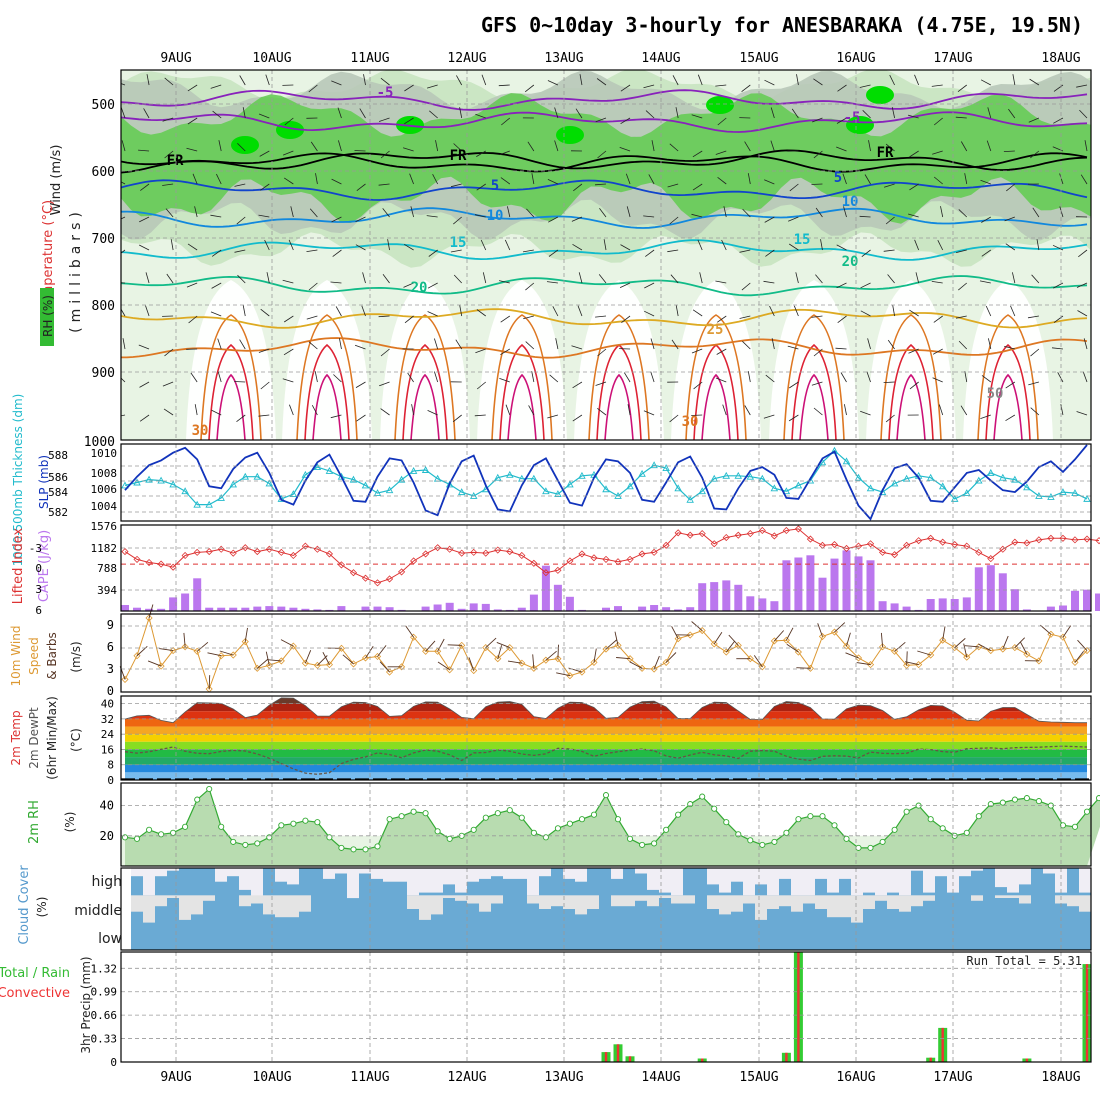 The image size is (1100, 1100). What do you see at coordinates (58, 477) in the screenshot?
I see `thickness-tick: 586` at bounding box center [58, 477].